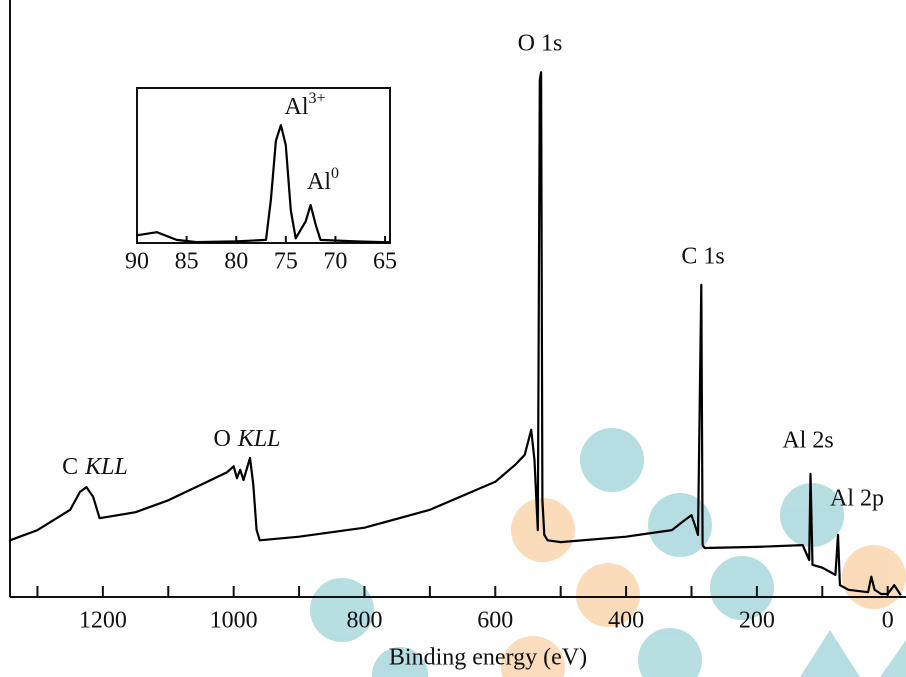  Describe the element at coordinates (316, 98) in the screenshot. I see `label-sup: 3+` at that location.